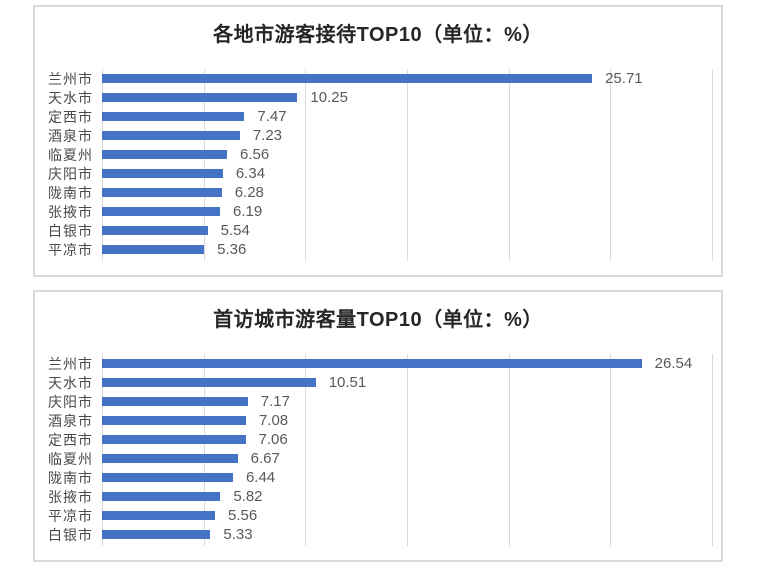 The image size is (771, 578). I want to click on value-label: 6.56, so click(255, 154).